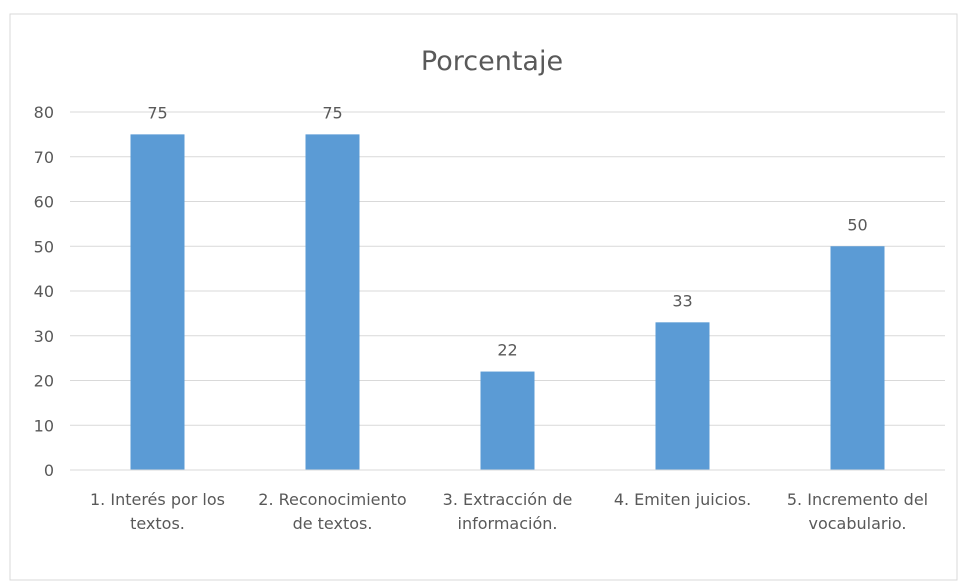 This screenshot has width=958, height=581. I want to click on y-tick-label: 20, so click(44, 381).